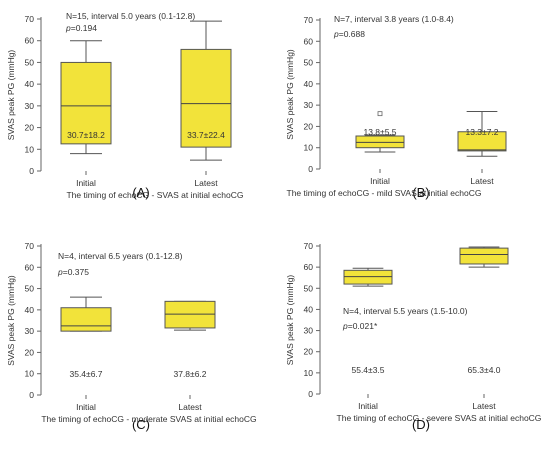 The height and width of the screenshot is (458, 550). What do you see at coordinates (120, 256) in the screenshot?
I see `annotation-text: N=4, interval 6.5 years (0.1-12.8)` at bounding box center [120, 256].